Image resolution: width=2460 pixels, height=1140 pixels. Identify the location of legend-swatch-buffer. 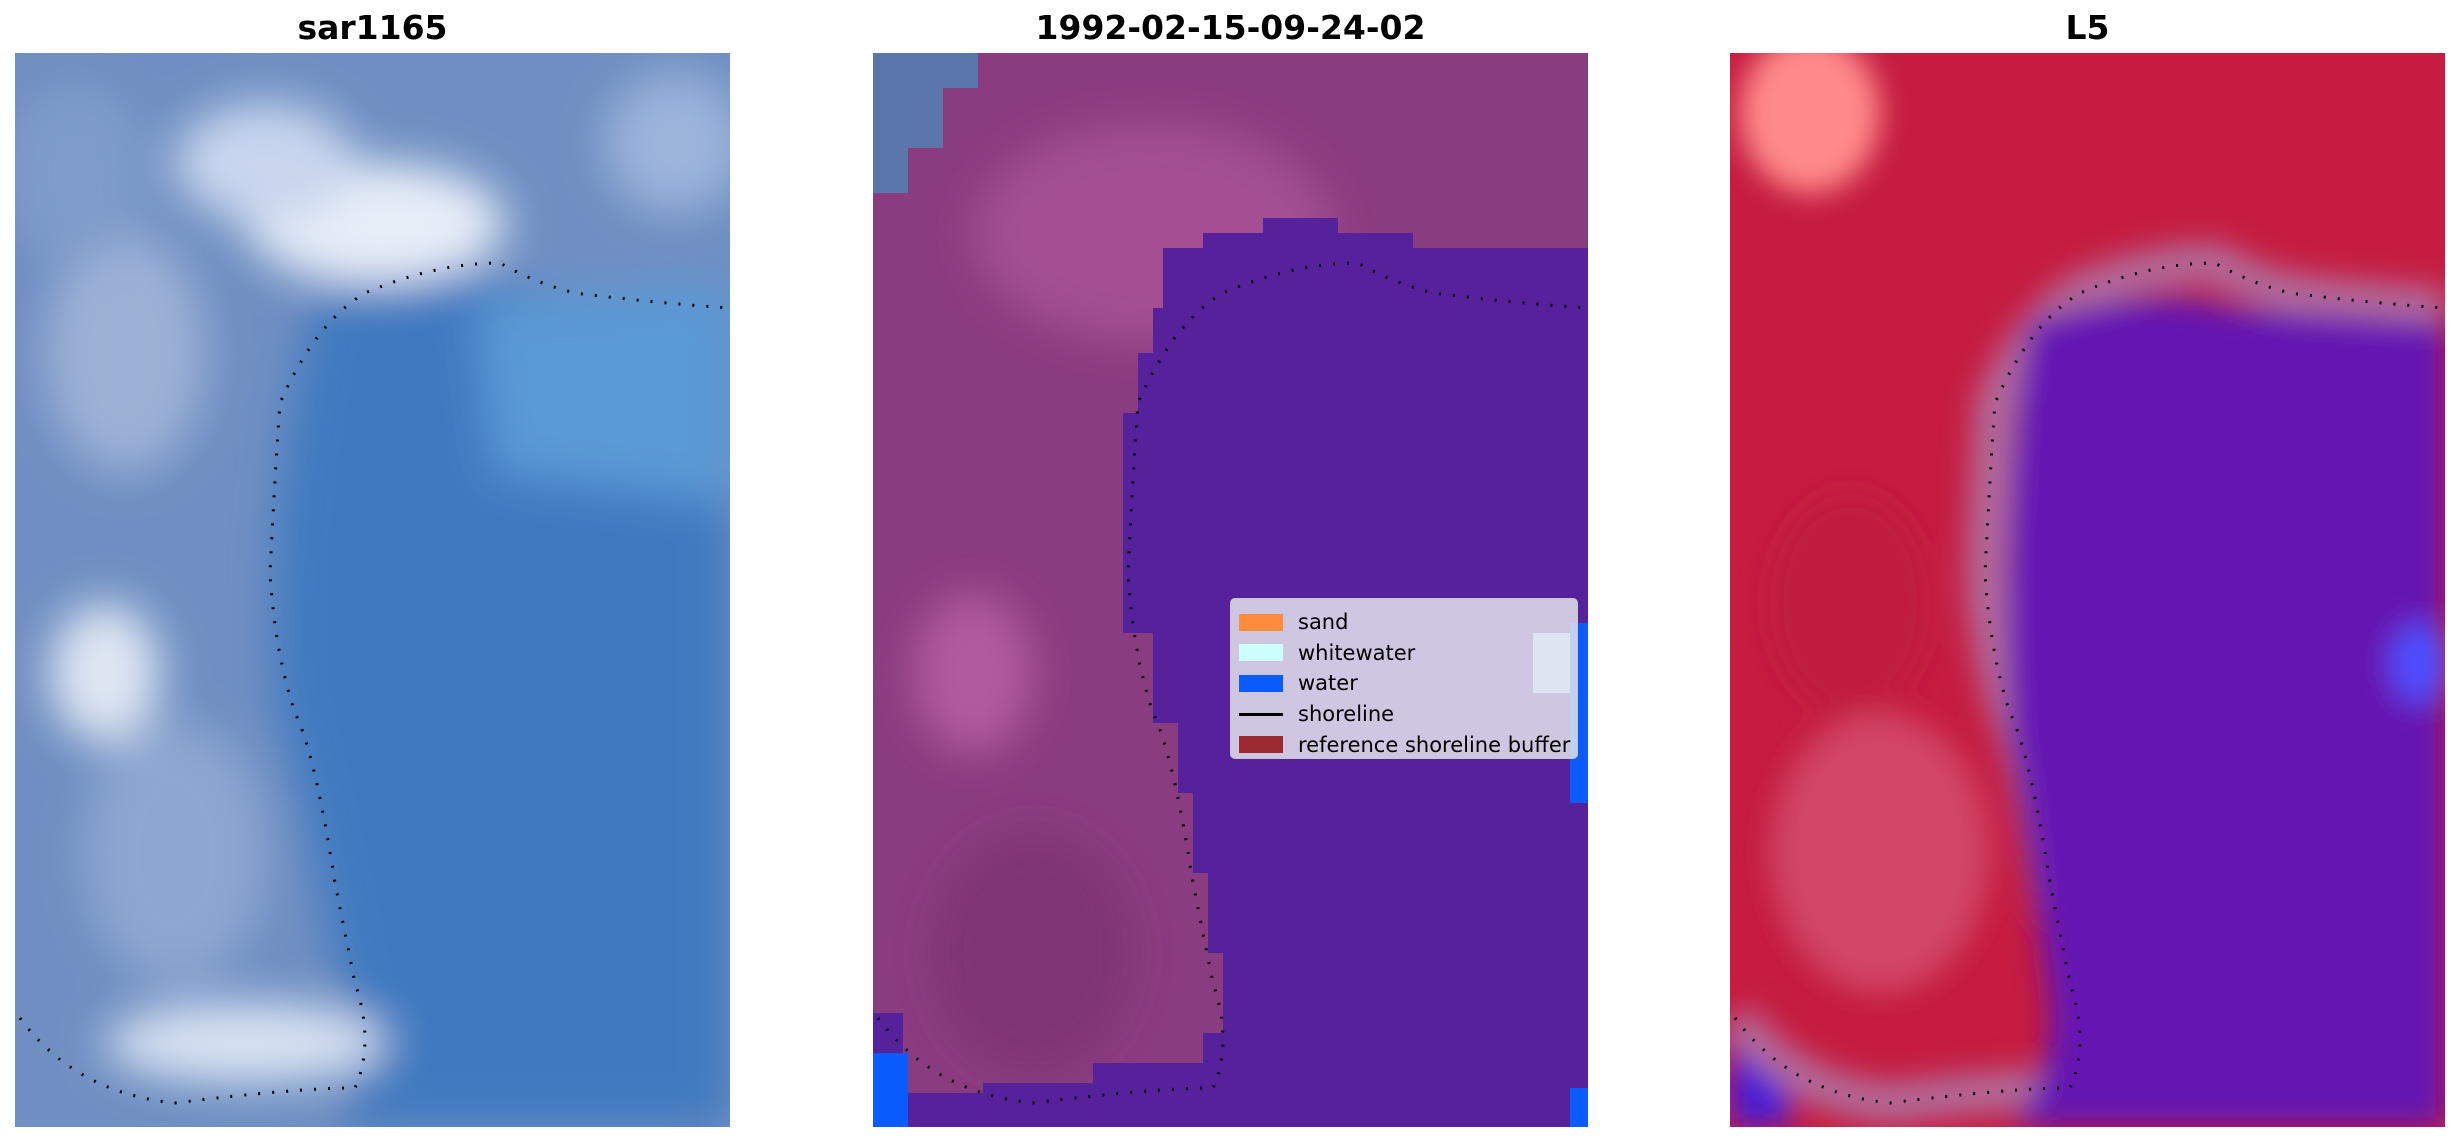
(1261, 745).